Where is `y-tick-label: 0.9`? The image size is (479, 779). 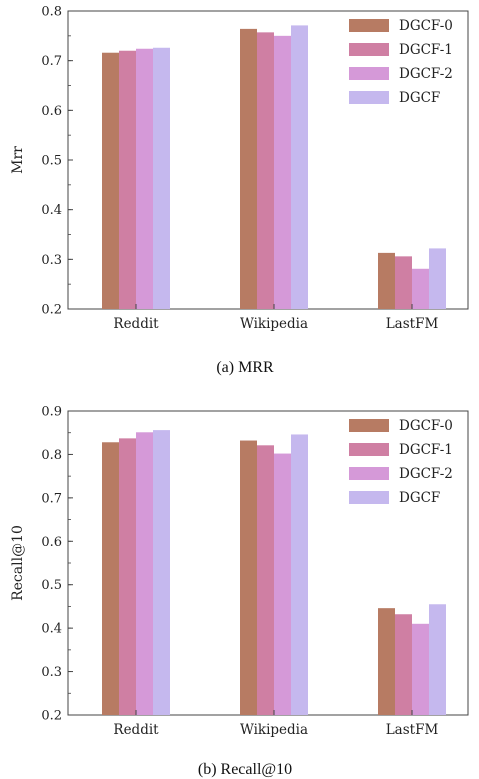
y-tick-label: 0.9 is located at coordinates (51, 412).